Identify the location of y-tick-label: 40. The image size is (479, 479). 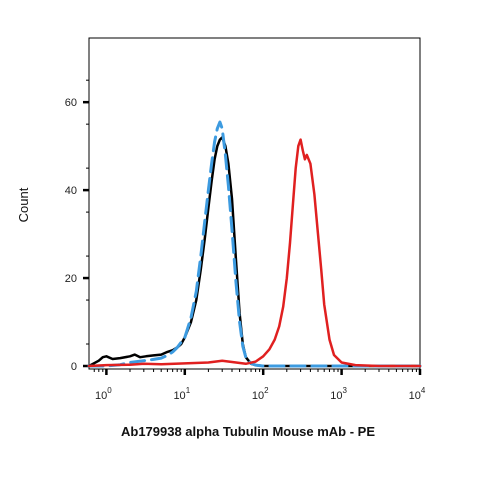
(71, 191).